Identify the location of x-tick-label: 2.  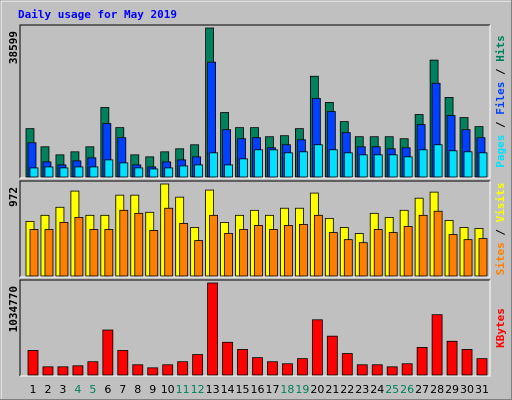
(47, 389).